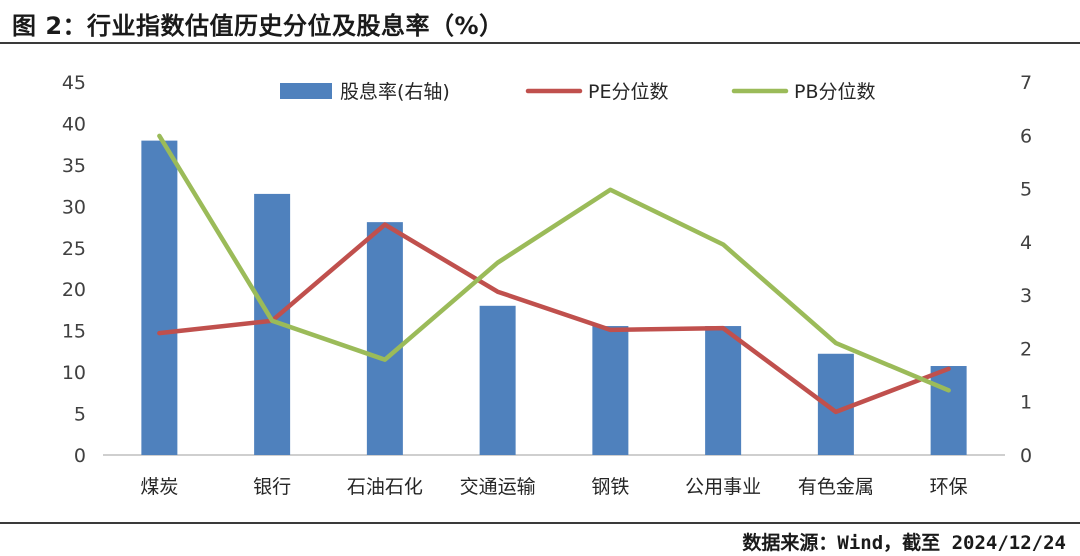 This screenshot has height=556, width=1080. What do you see at coordinates (1026, 349) in the screenshot?
I see `right-tick-label: 2` at bounding box center [1026, 349].